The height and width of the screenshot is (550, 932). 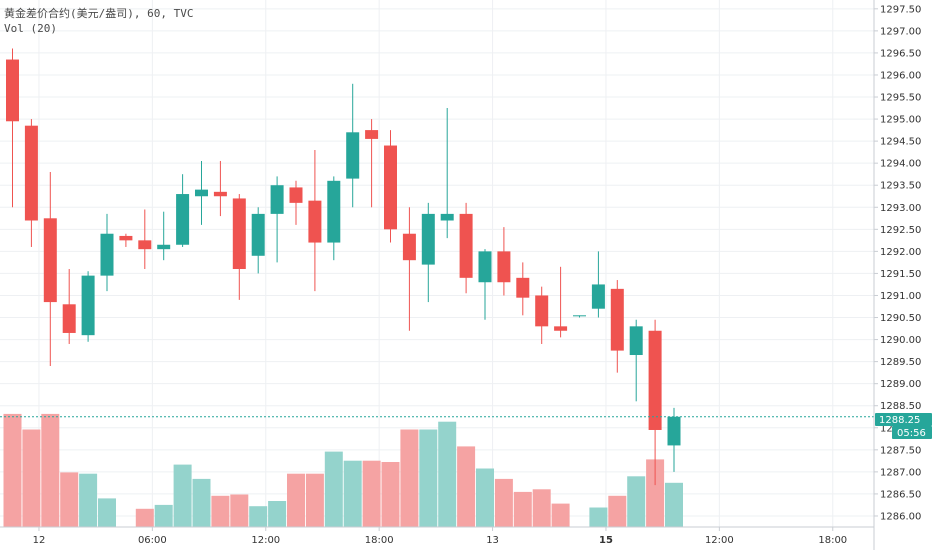 I want to click on price-tick-label: 1293.50, so click(x=900, y=186).